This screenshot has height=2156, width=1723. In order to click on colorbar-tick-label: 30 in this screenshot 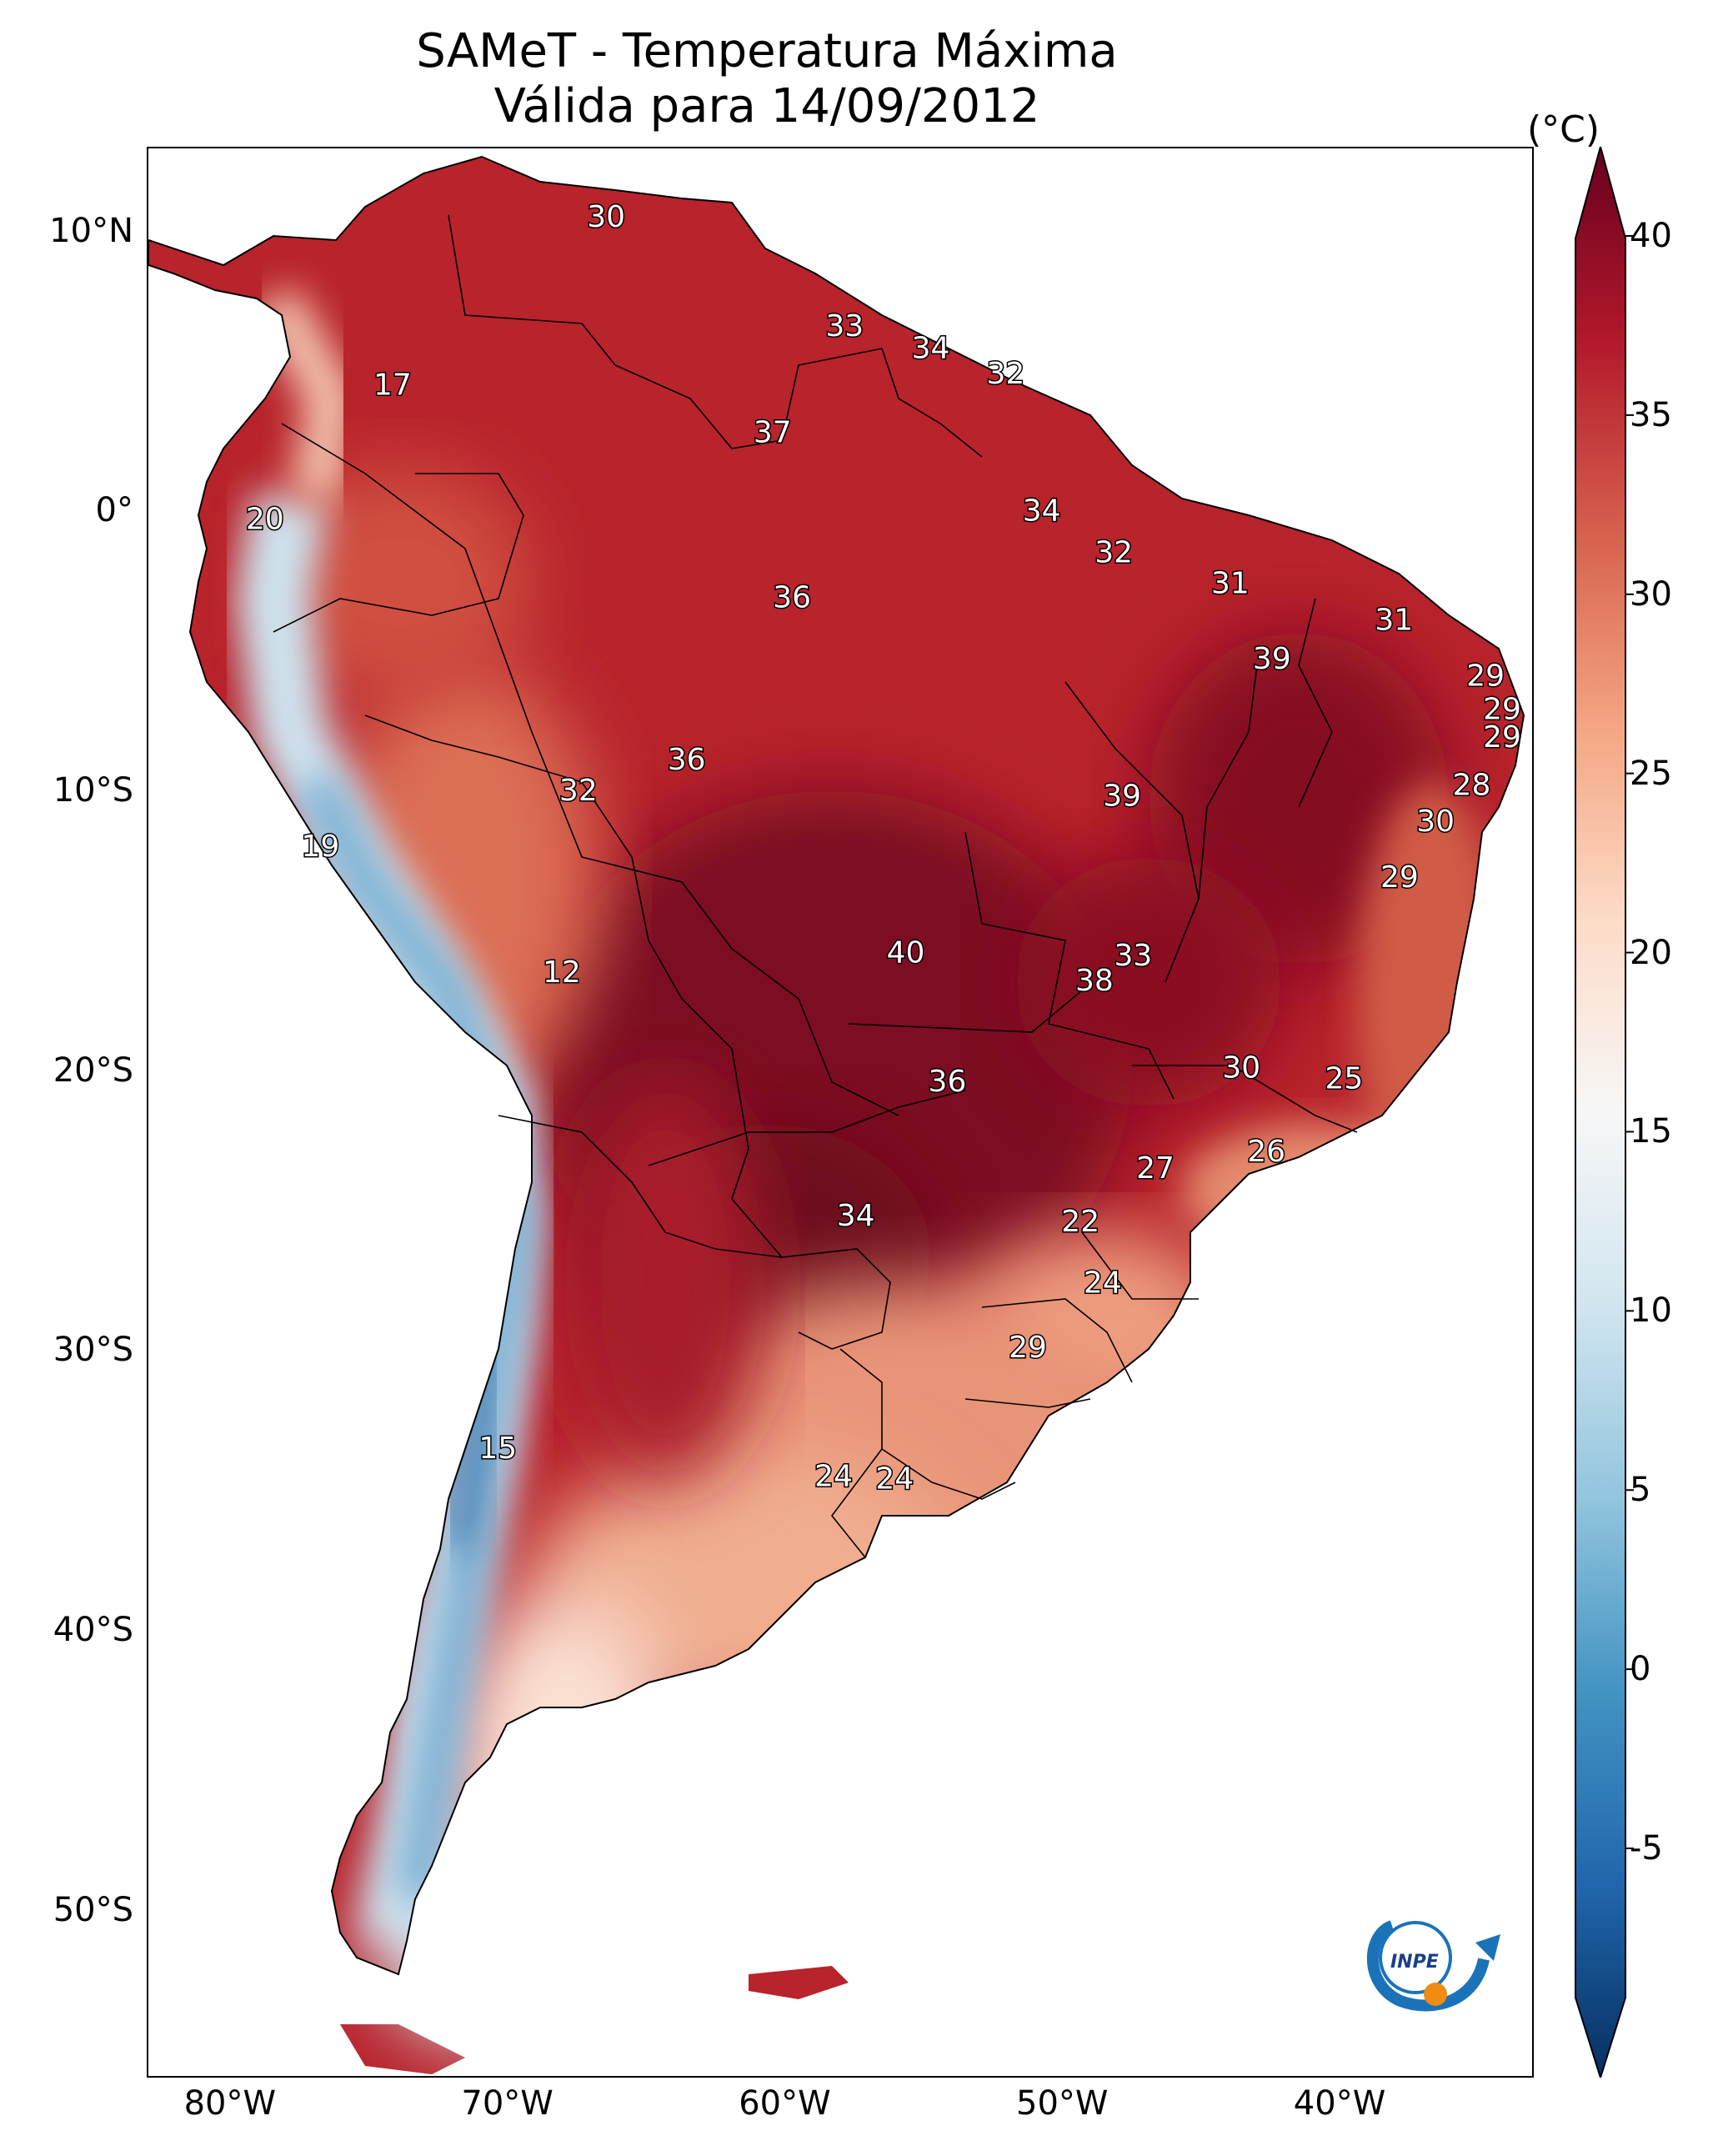, I will do `click(1651, 594)`.